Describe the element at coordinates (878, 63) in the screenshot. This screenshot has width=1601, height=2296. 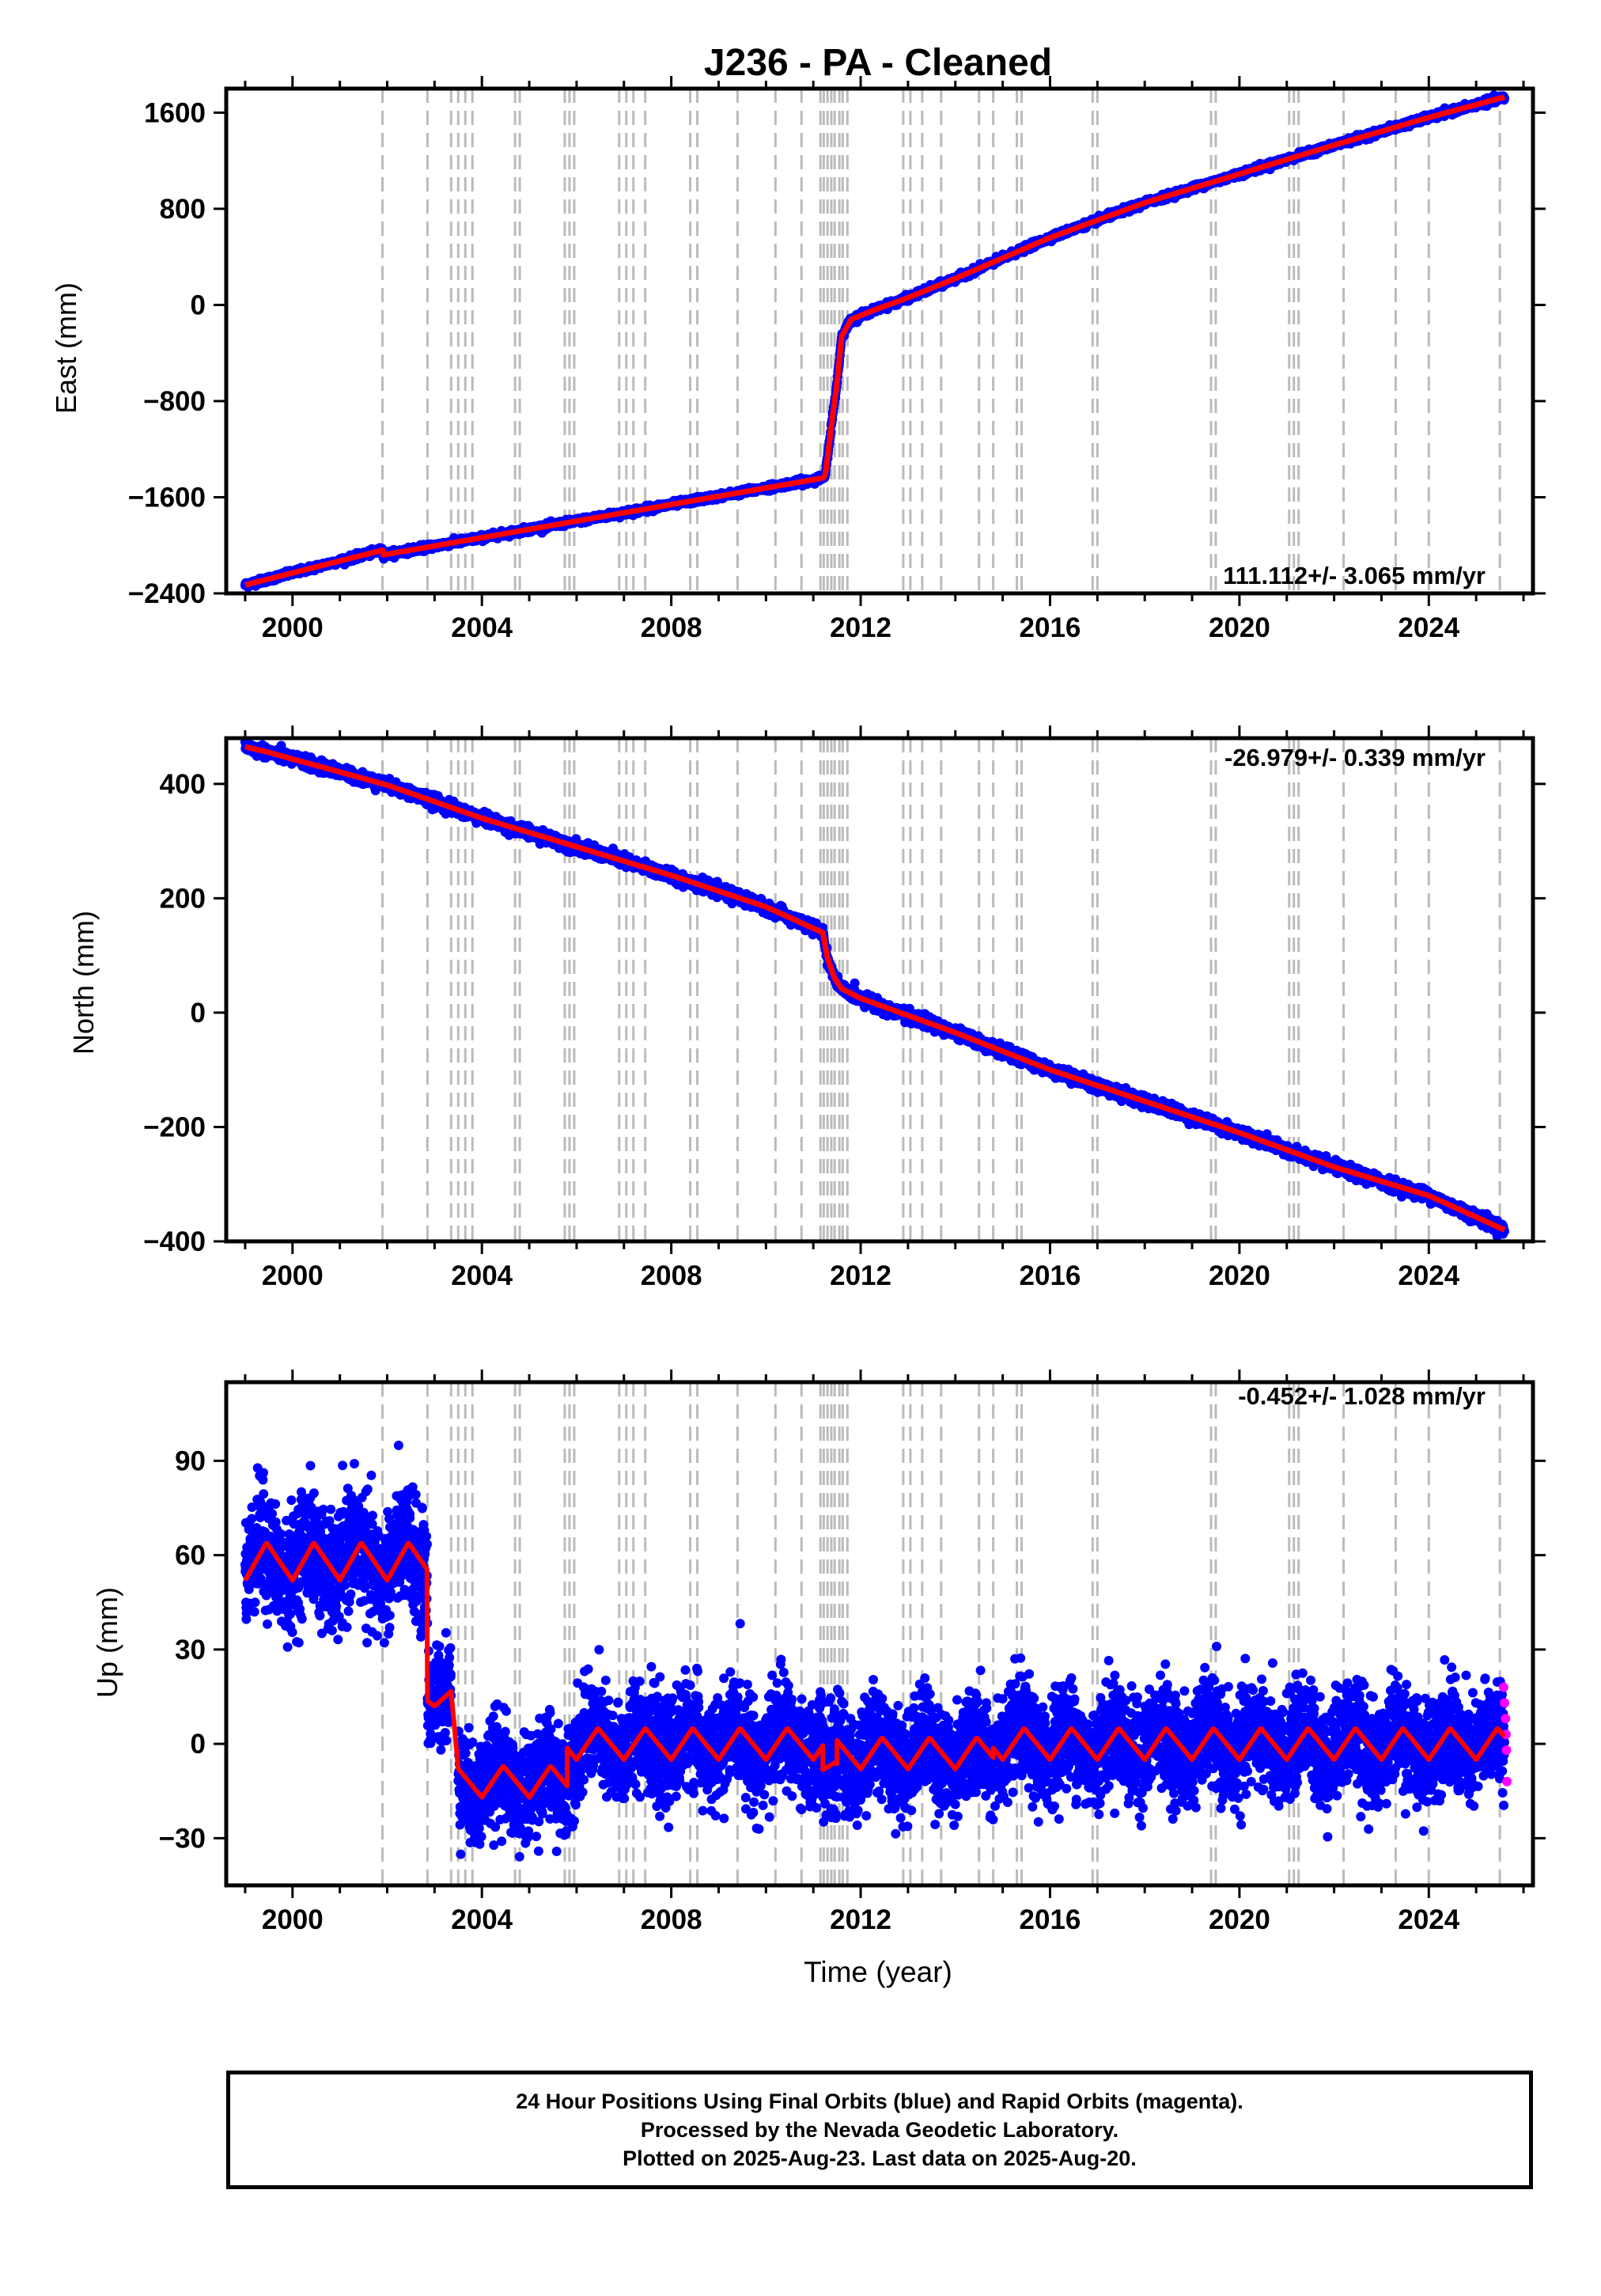
I see `chart-title: J236 - PA - Cleaned` at that location.